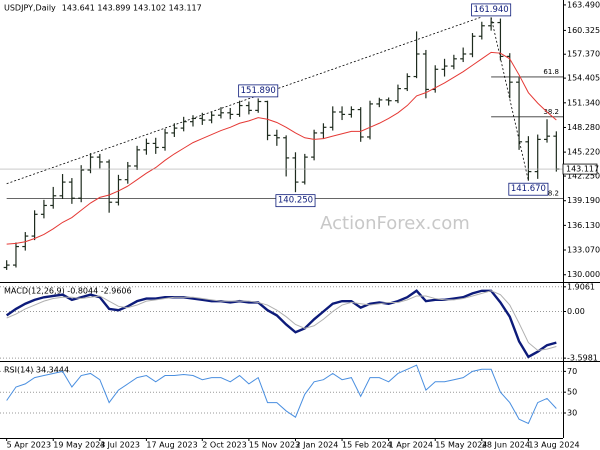 This screenshot has width=600, height=450. Describe the element at coordinates (411, 445) in the screenshot. I see `x-tick-label: 1 Apr 2024` at that location.